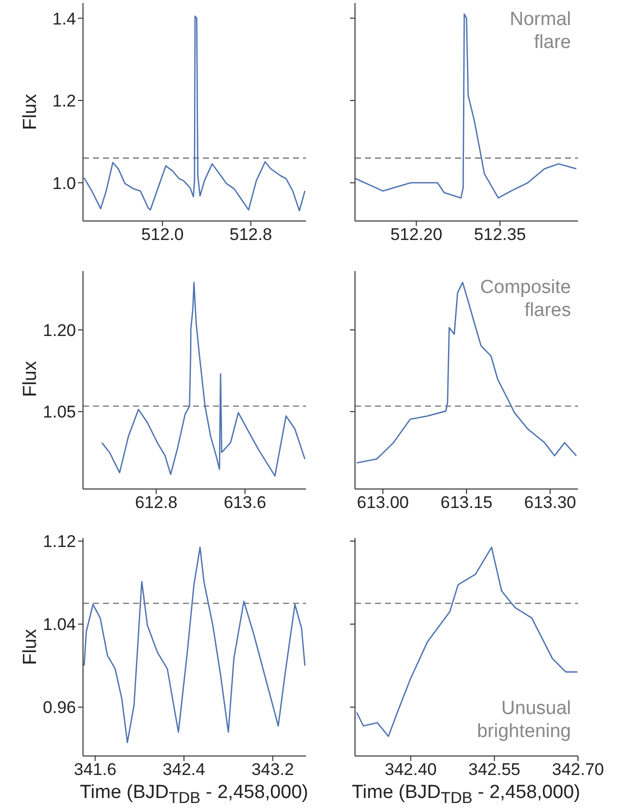 The image size is (623, 808). I want to click on annotation: Normal flare, so click(540, 31).